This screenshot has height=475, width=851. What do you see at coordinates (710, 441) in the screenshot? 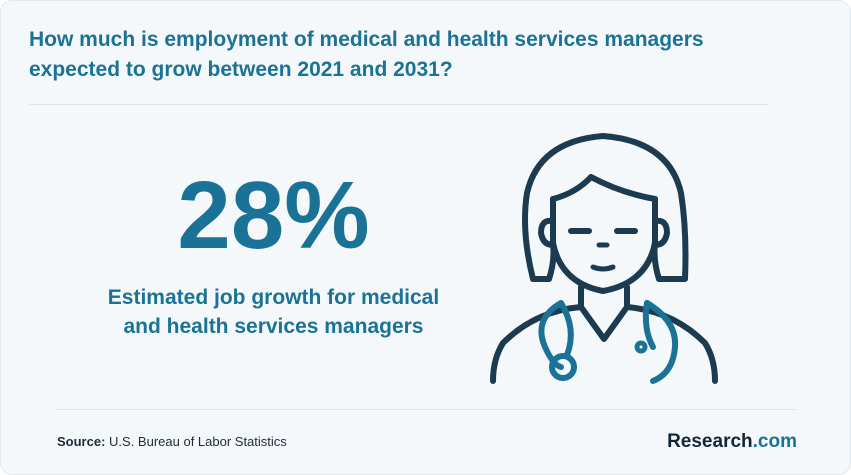
I see `brand-name: Research` at bounding box center [710, 441].